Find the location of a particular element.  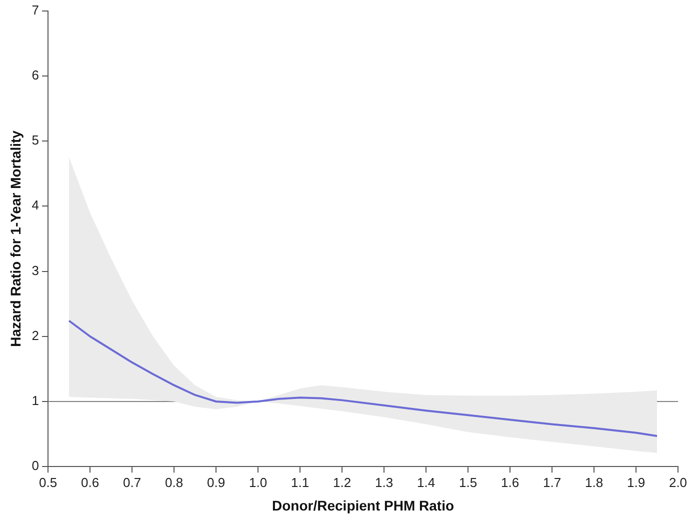

x-tick-label: 1.4 is located at coordinates (426, 482).